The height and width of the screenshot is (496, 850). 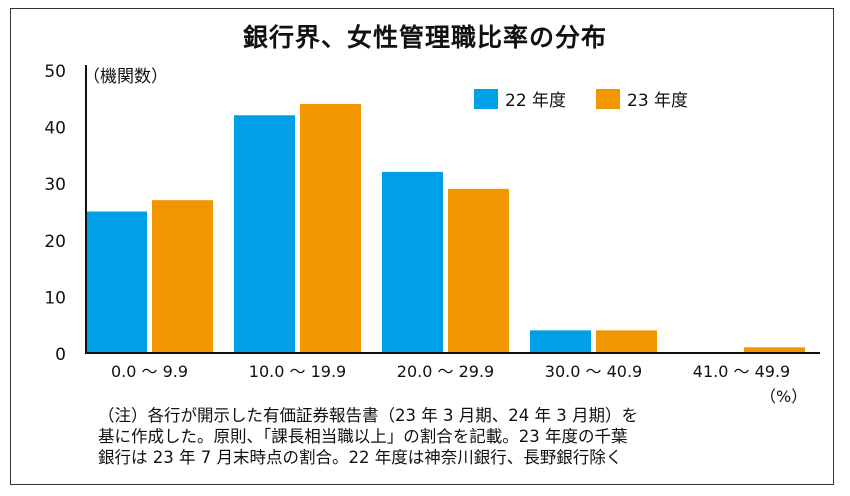 What do you see at coordinates (125, 77) in the screenshot?
I see `y-axis-label: （機関数）` at bounding box center [125, 77].